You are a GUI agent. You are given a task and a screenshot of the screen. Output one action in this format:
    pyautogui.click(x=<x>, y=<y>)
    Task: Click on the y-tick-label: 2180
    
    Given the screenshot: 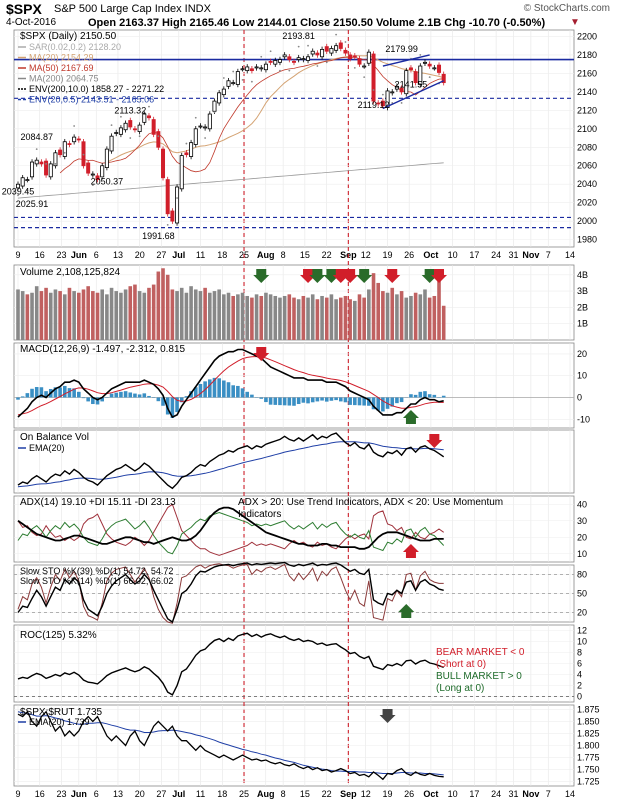 What is the action you would take?
    pyautogui.click(x=587, y=55)
    